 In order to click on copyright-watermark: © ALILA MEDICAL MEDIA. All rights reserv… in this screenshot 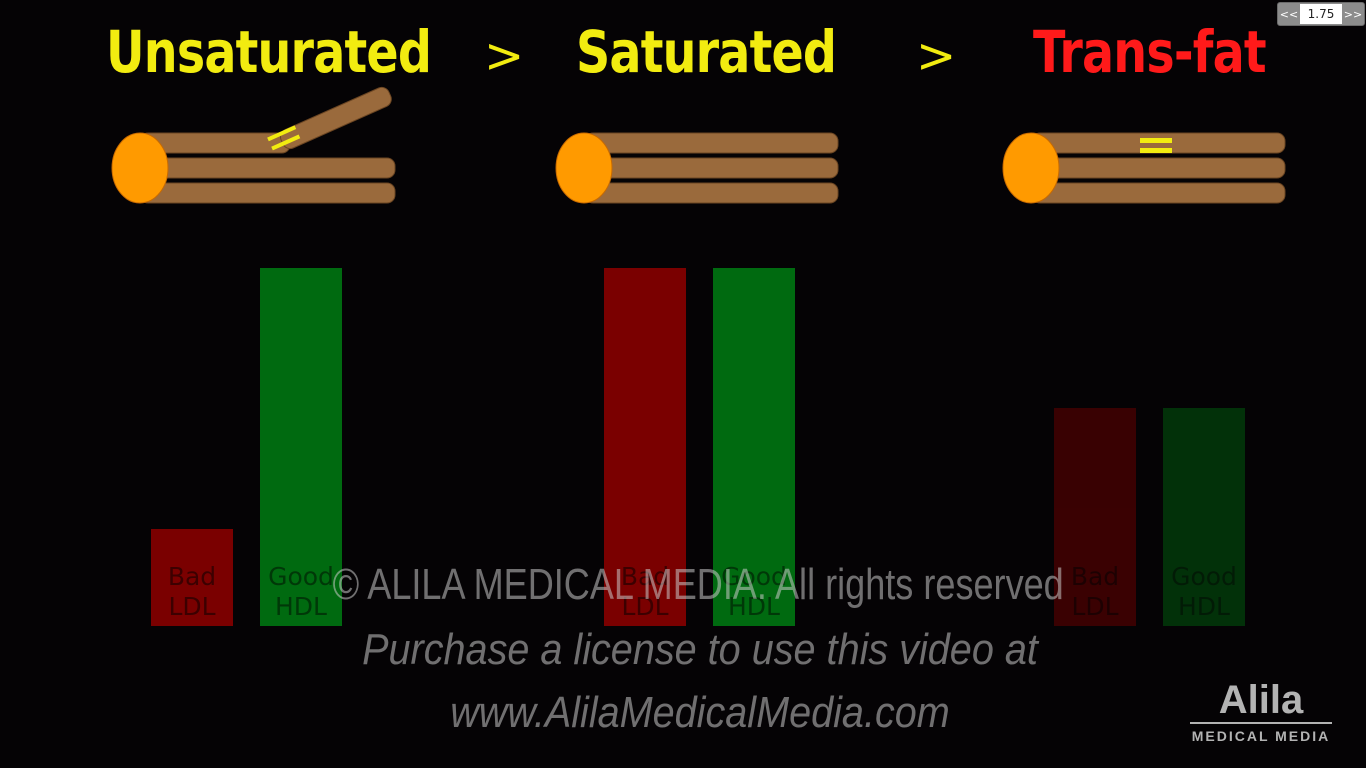, I will do `click(698, 585)`.